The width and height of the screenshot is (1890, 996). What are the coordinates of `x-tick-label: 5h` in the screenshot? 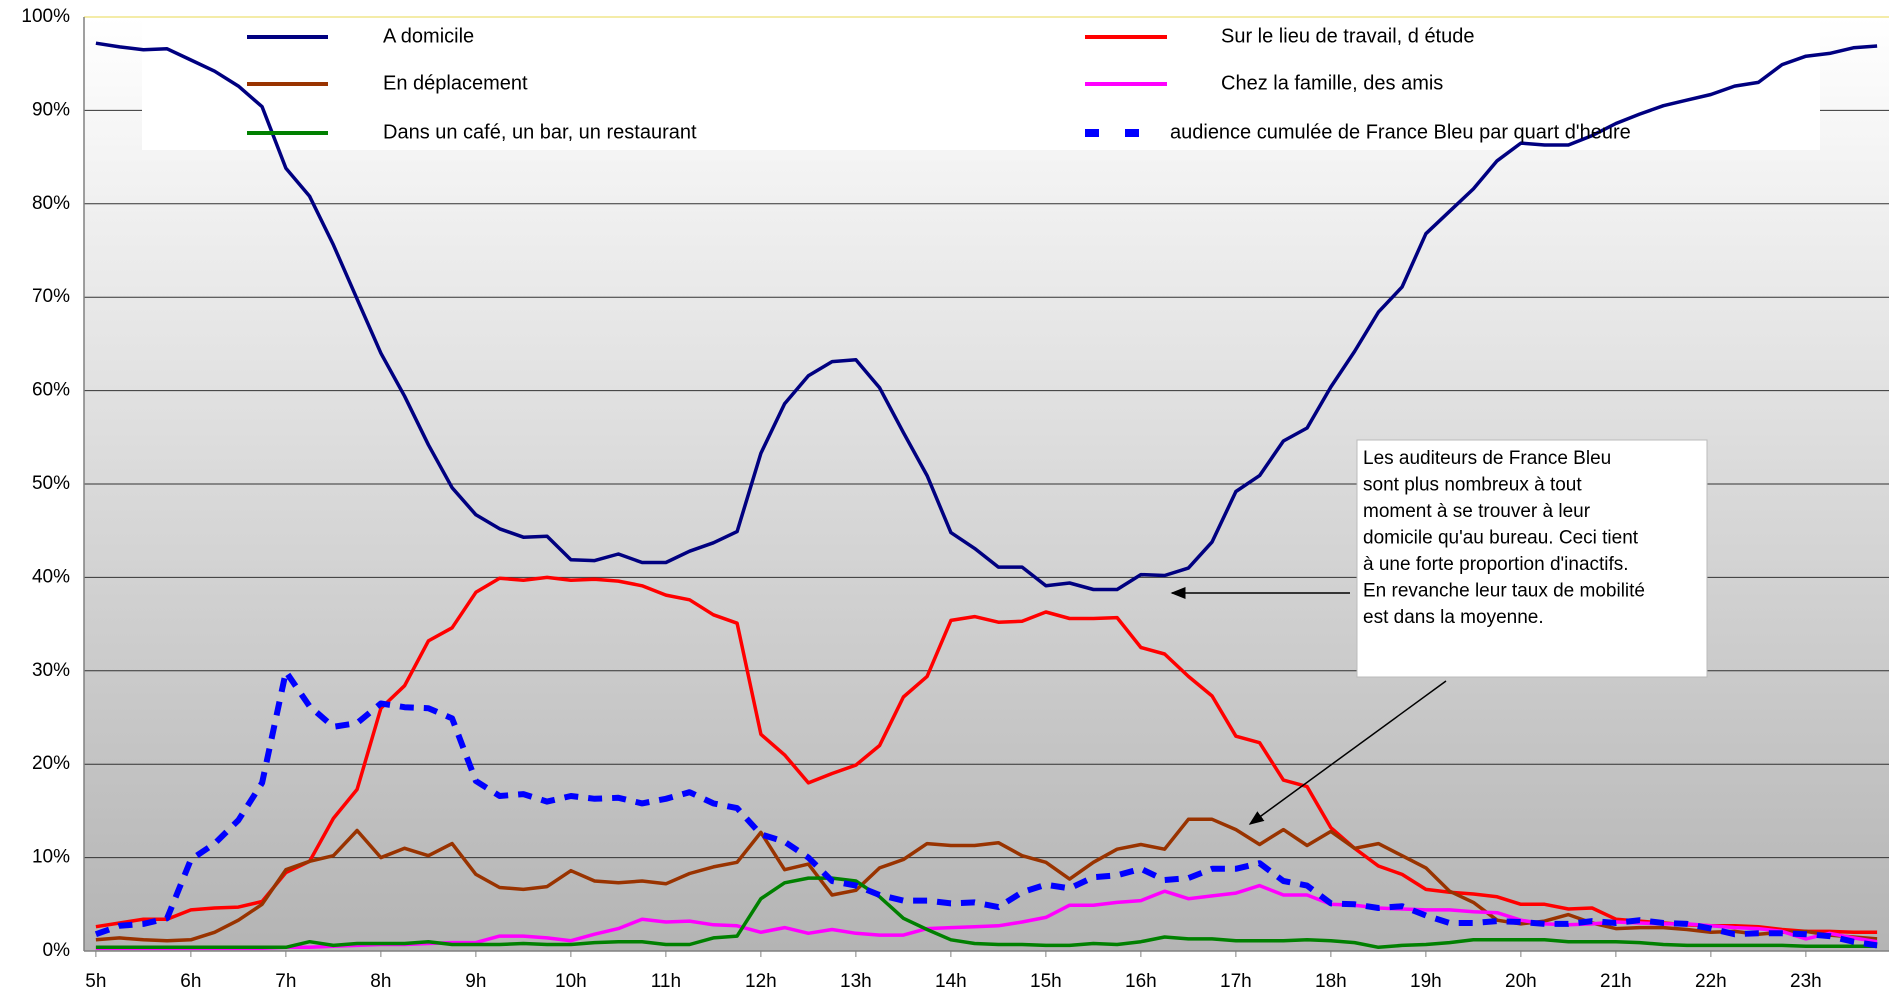 It's located at (95, 981).